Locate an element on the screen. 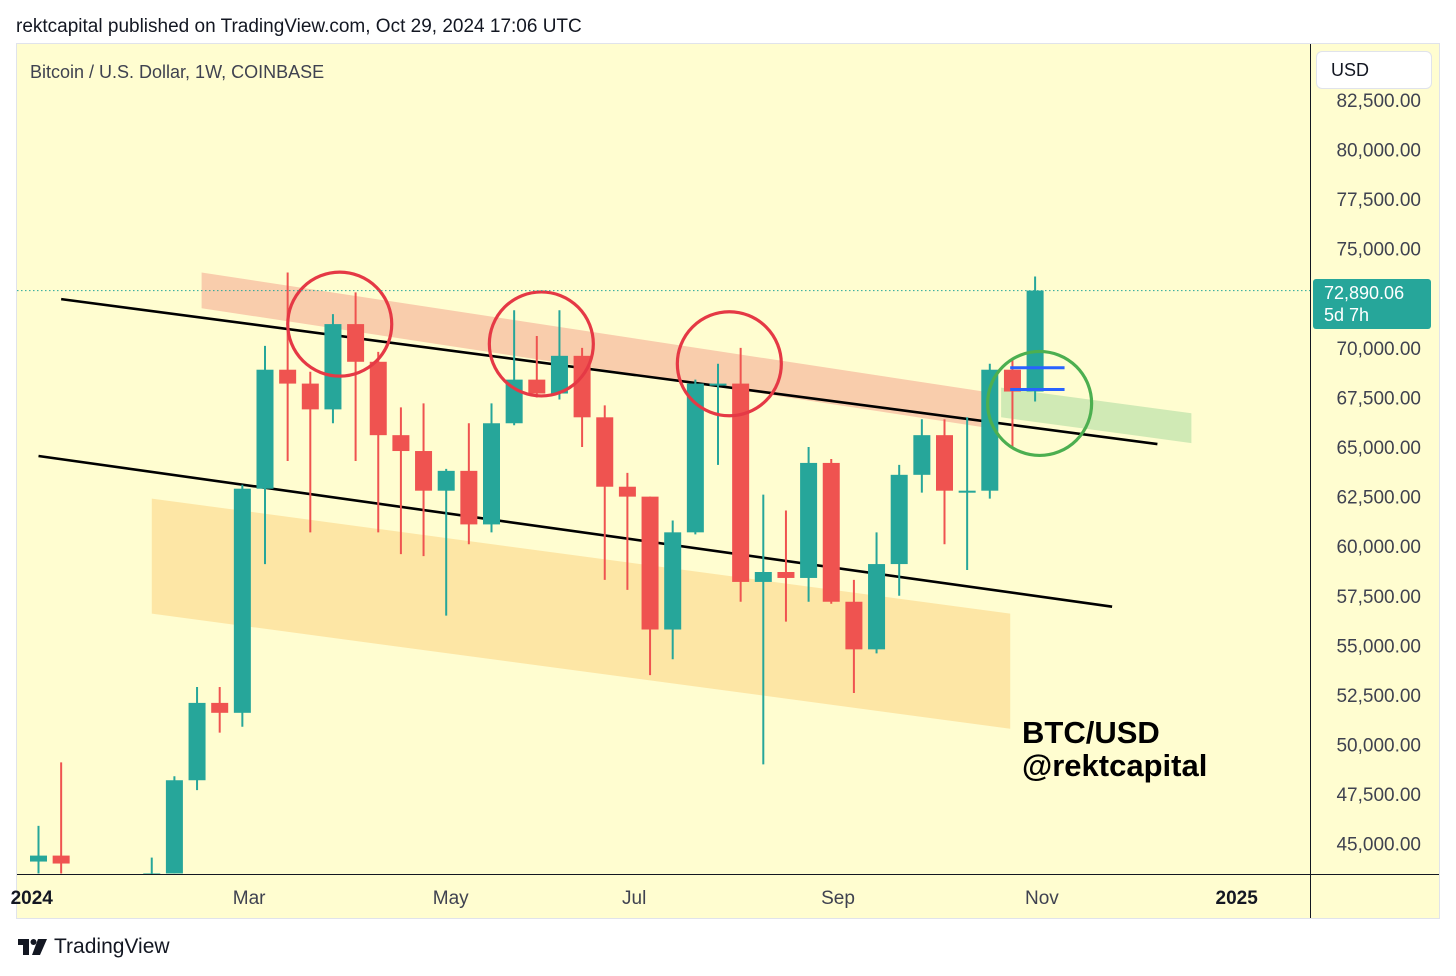 This screenshot has height=976, width=1456. symbol-title: Bitcoin / U.S. Dollar, 1W, COINBASE is located at coordinates (177, 72).